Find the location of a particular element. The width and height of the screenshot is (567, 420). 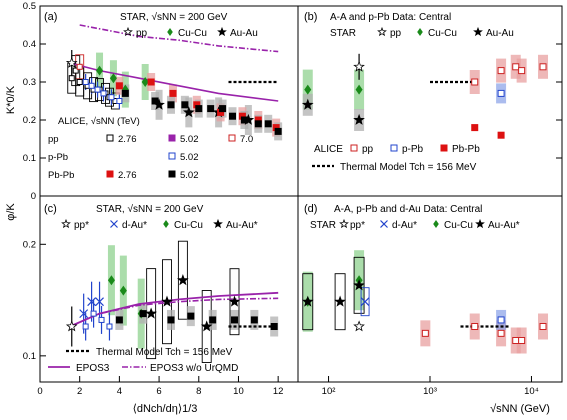

legend-ppb502-swatch is located at coordinates (172, 156).